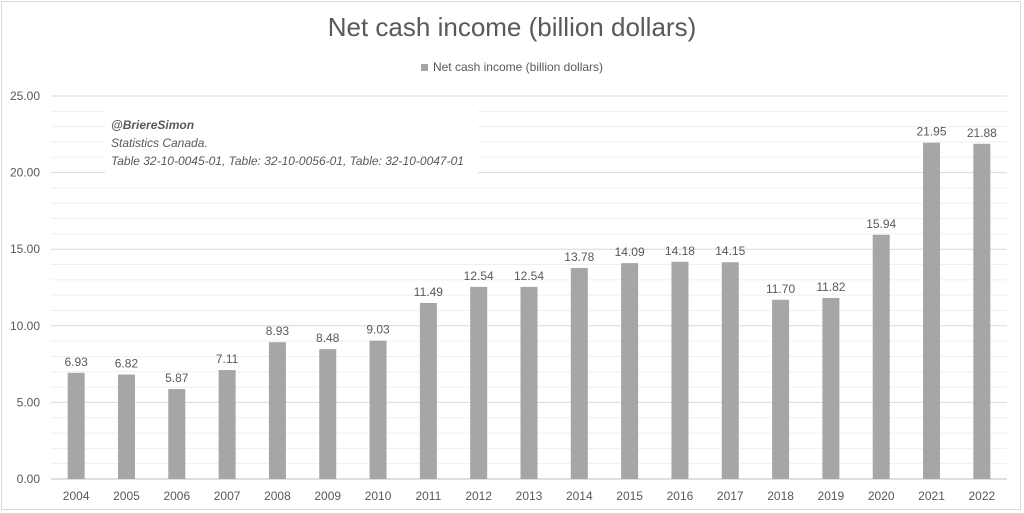 Image resolution: width=1024 pixels, height=513 pixels. I want to click on data-label-2017: 14.15, so click(730, 251).